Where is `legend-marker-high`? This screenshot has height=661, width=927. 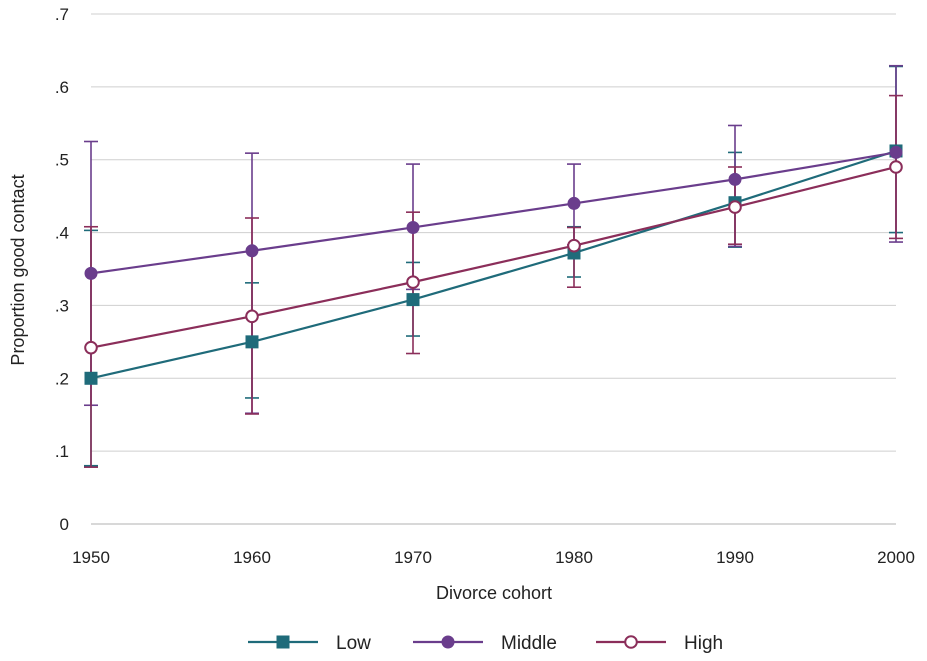
legend-marker-high is located at coordinates (631, 642).